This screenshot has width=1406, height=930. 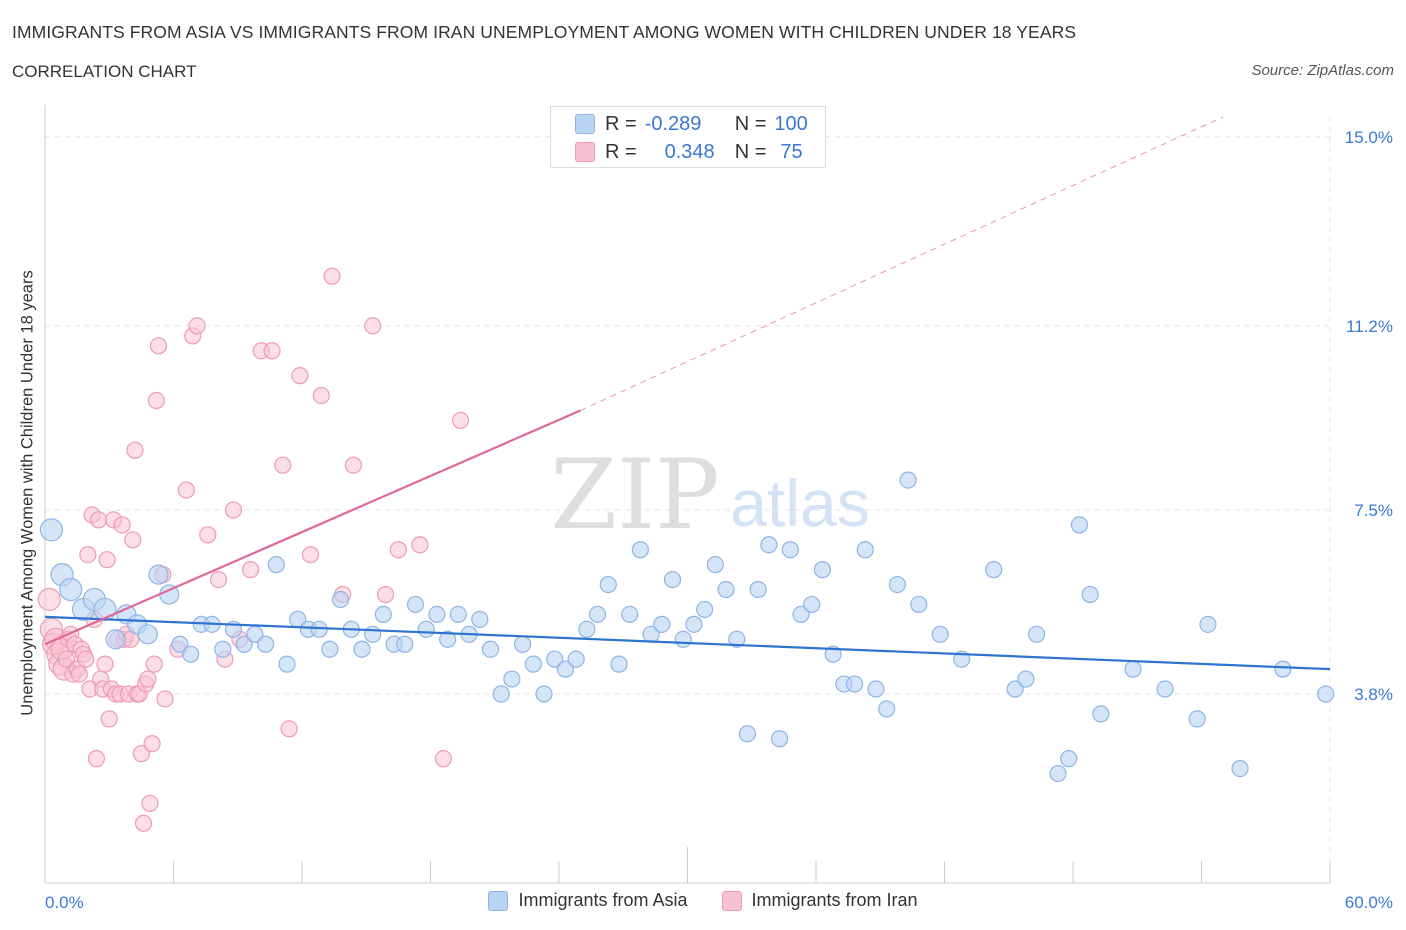 I want to click on stats-row-iran: R = 0.348 N = 75, so click(x=689, y=152).